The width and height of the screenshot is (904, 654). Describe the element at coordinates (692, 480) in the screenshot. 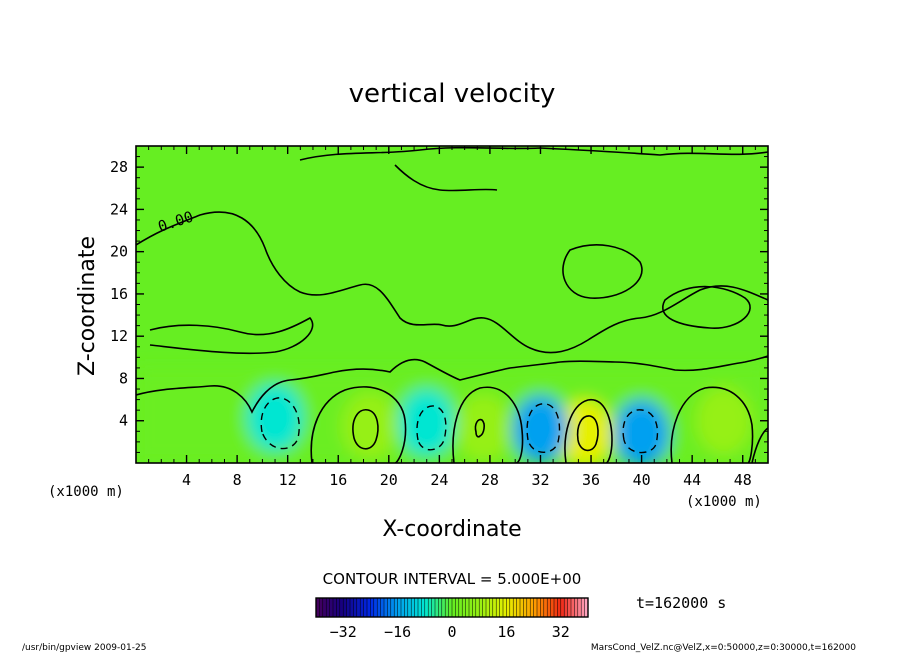

I see `x-tick-label: 44` at that location.